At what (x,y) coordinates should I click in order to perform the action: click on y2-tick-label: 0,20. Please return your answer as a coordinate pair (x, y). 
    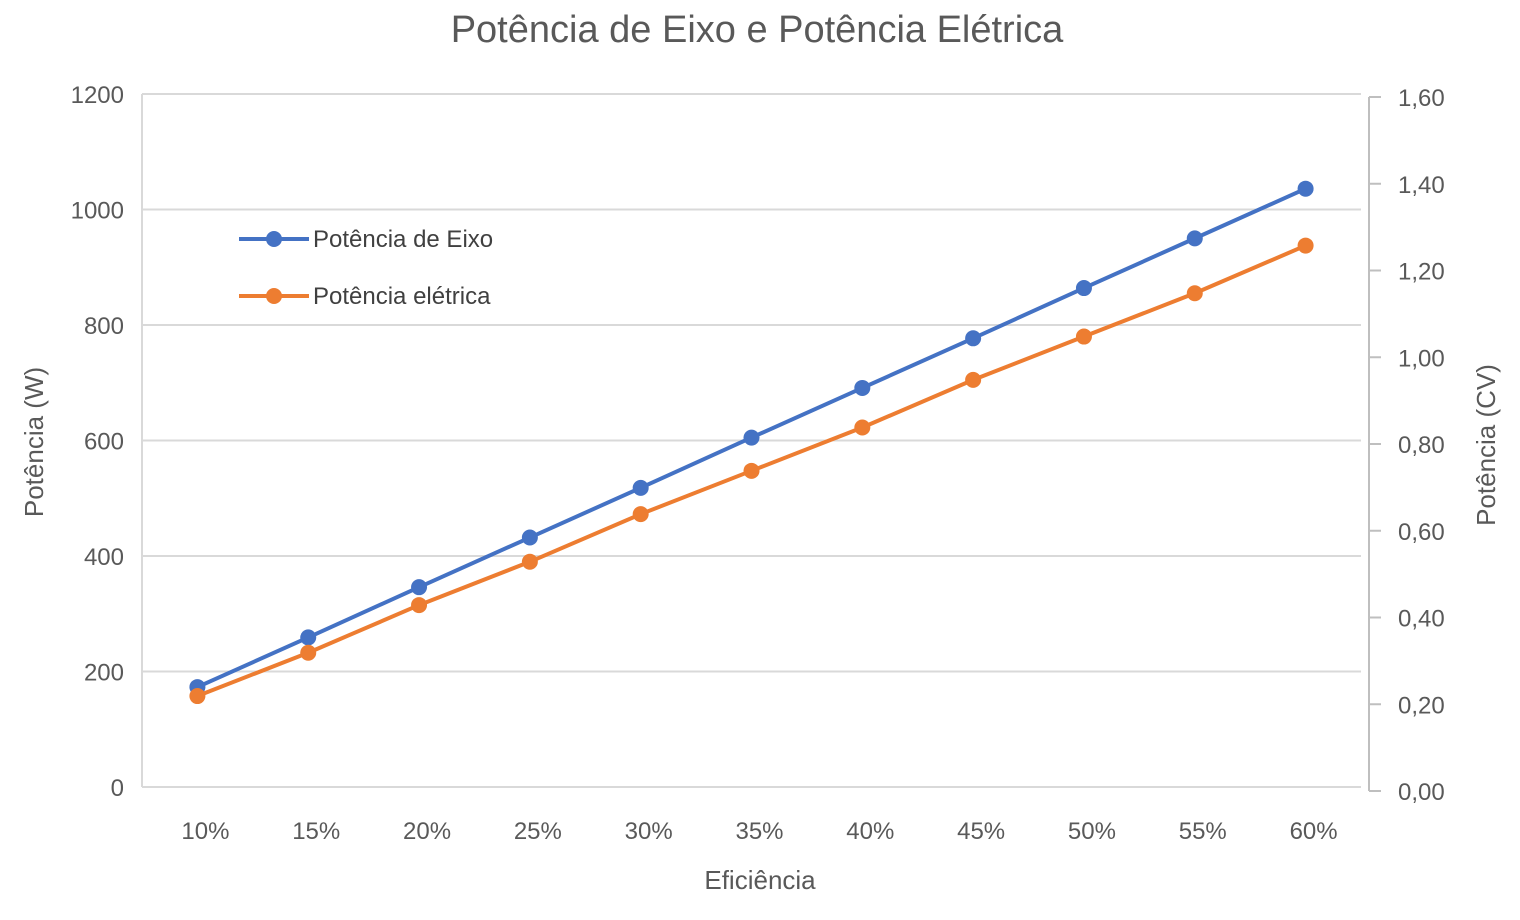
    Looking at the image, I should click on (1421, 705).